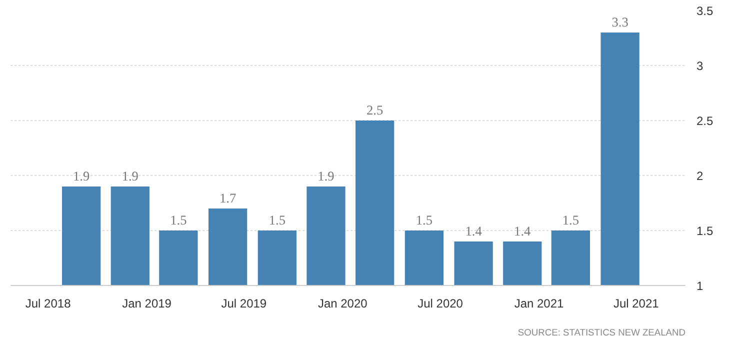 The height and width of the screenshot is (340, 730). Describe the element at coordinates (700, 176) in the screenshot. I see `y-tick-label: 2` at that location.